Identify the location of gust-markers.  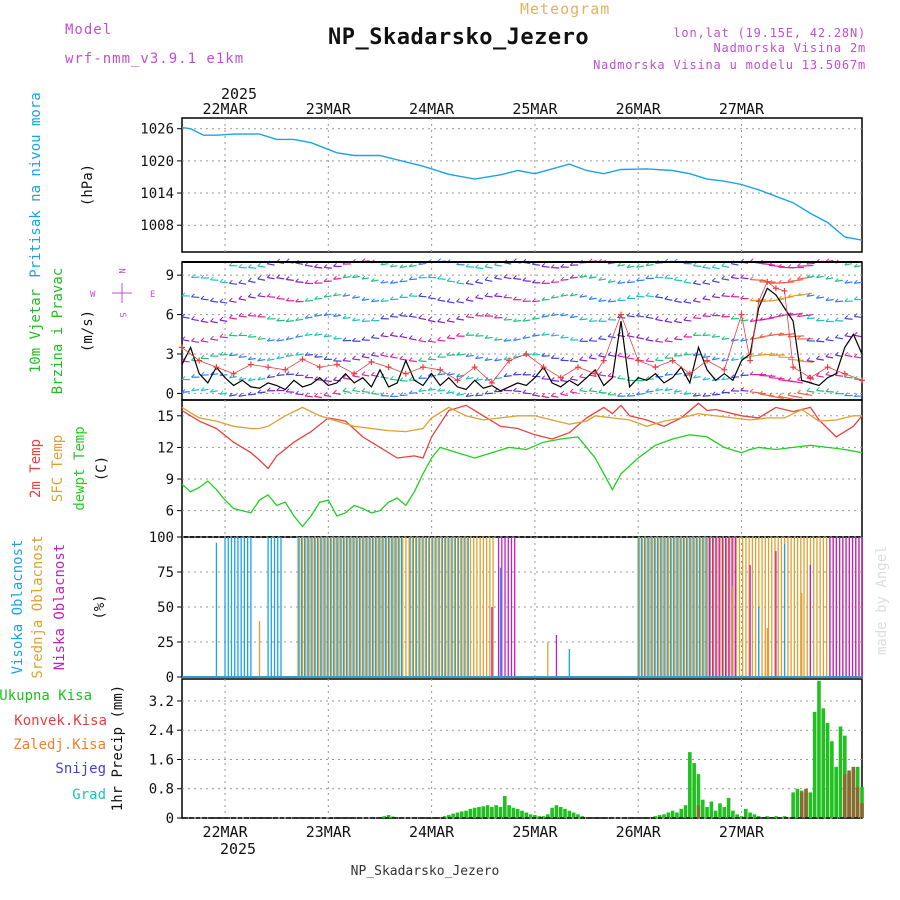
(522, 332).